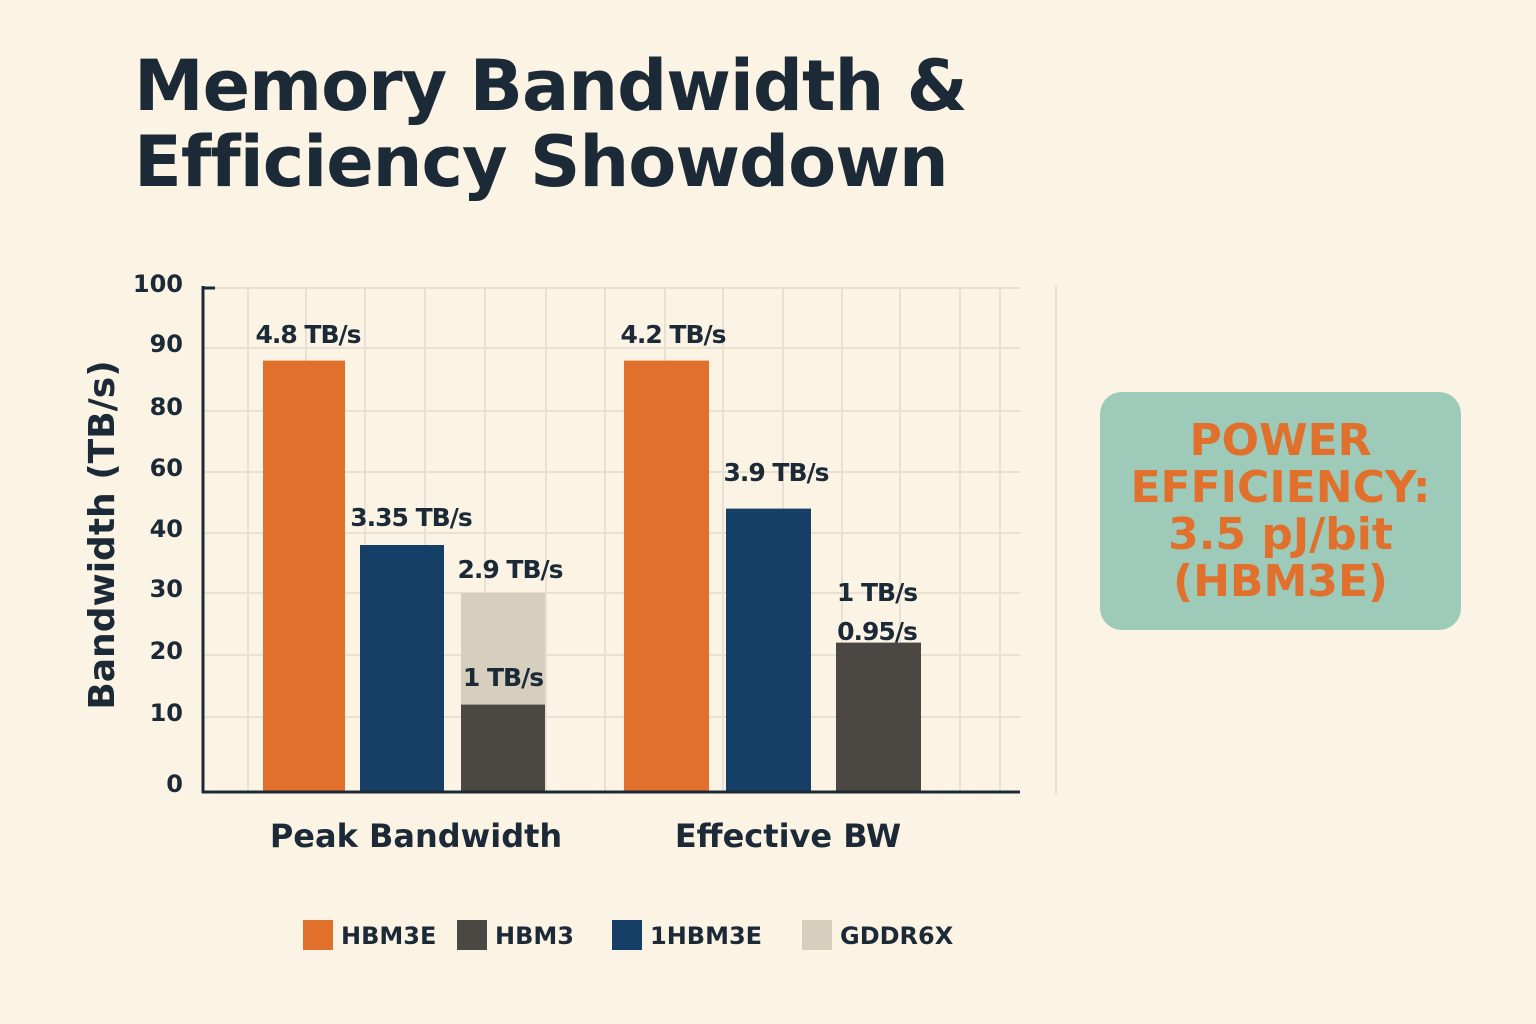 This screenshot has width=1536, height=1024. What do you see at coordinates (166, 468) in the screenshot?
I see `y-tick-label: 60` at bounding box center [166, 468].